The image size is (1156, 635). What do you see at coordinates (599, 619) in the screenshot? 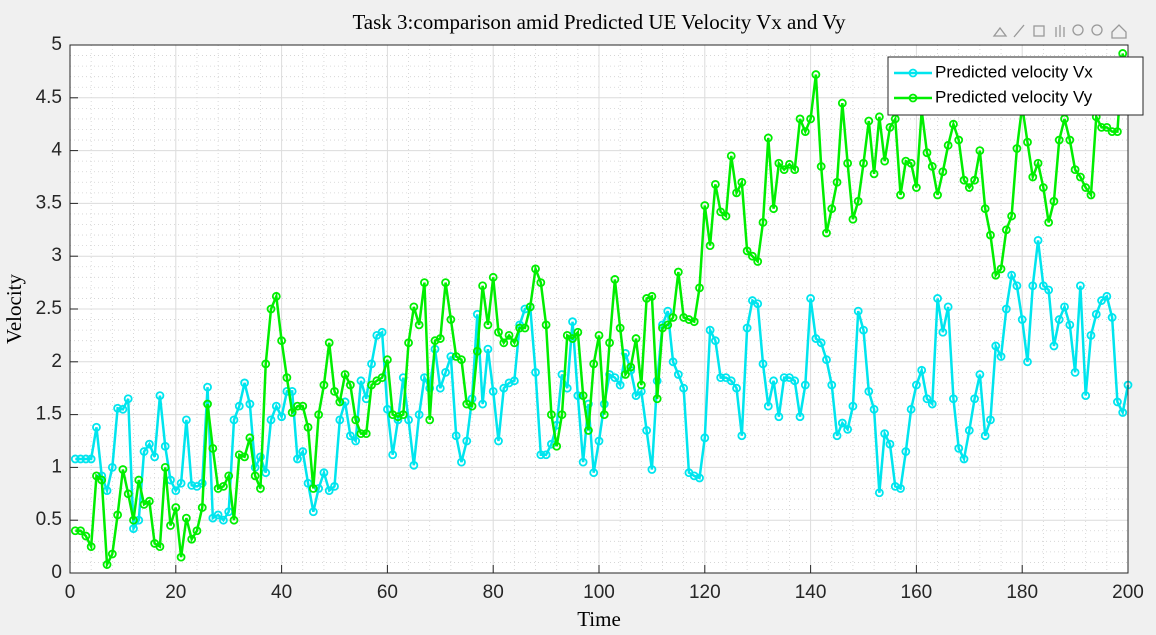
I see `x-axis-label: Time` at bounding box center [599, 619].